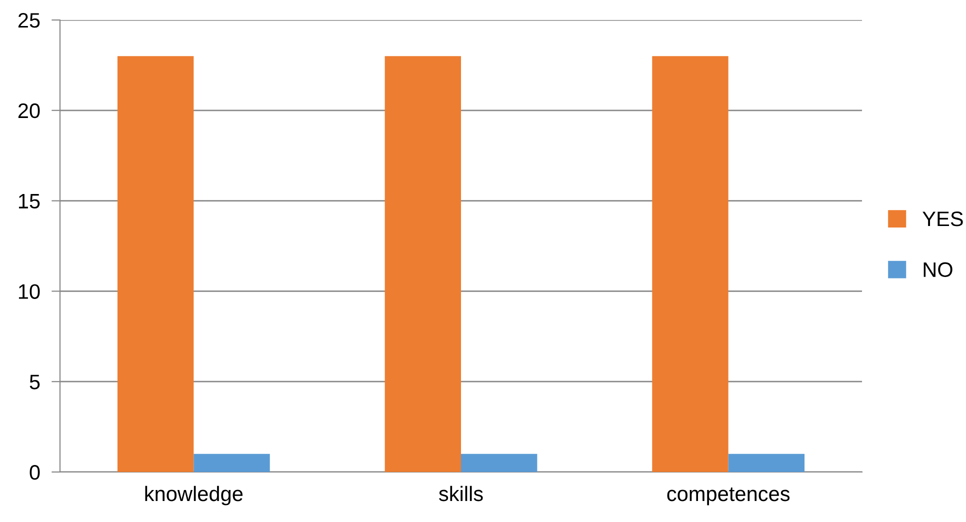 The width and height of the screenshot is (966, 522). What do you see at coordinates (194, 496) in the screenshot?
I see `x-tick-label: knowledge` at bounding box center [194, 496].